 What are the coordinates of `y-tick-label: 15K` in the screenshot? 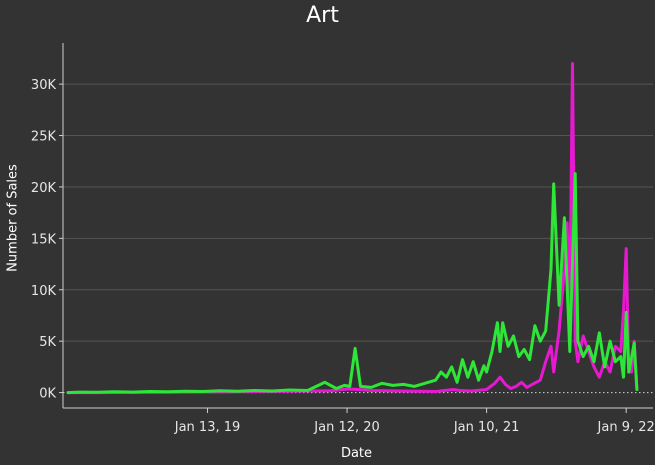 It's located at (44, 239).